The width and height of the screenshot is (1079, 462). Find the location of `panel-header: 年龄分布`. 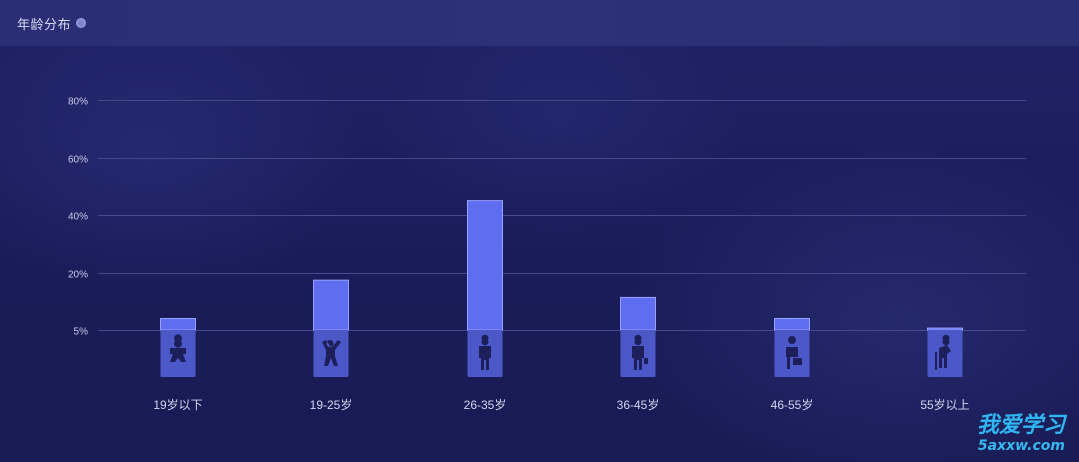

panel-header: 年龄分布 is located at coordinates (539, 23).